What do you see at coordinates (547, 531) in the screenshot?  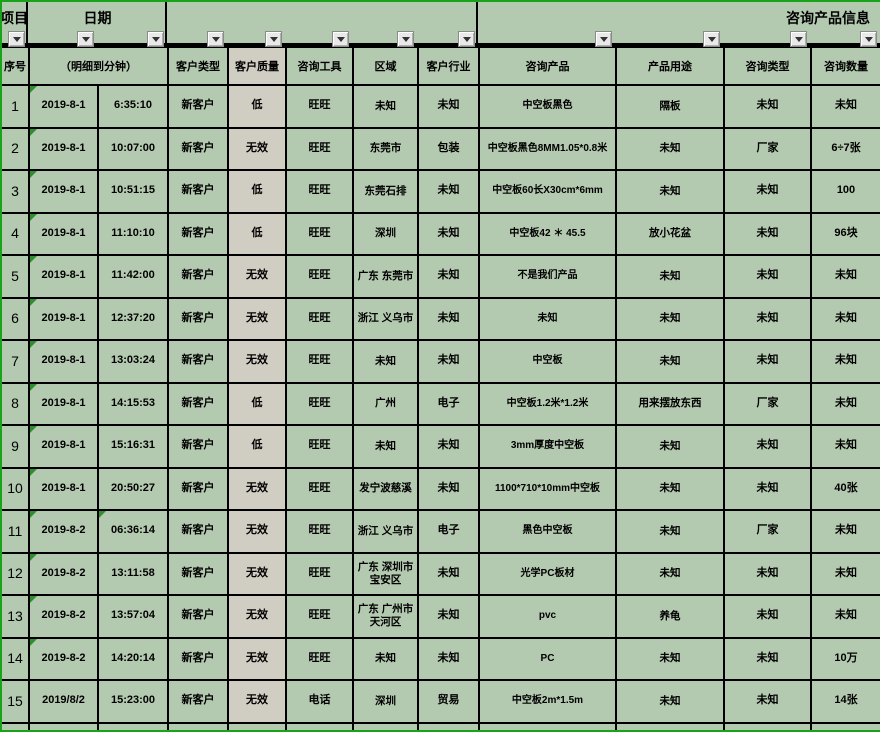 I see `cell-product: 黑色中空板` at bounding box center [547, 531].